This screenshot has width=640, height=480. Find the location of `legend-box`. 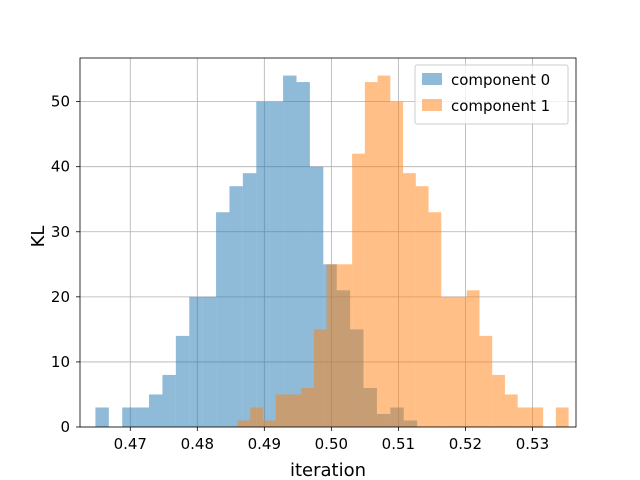

legend-box is located at coordinates (491, 94).